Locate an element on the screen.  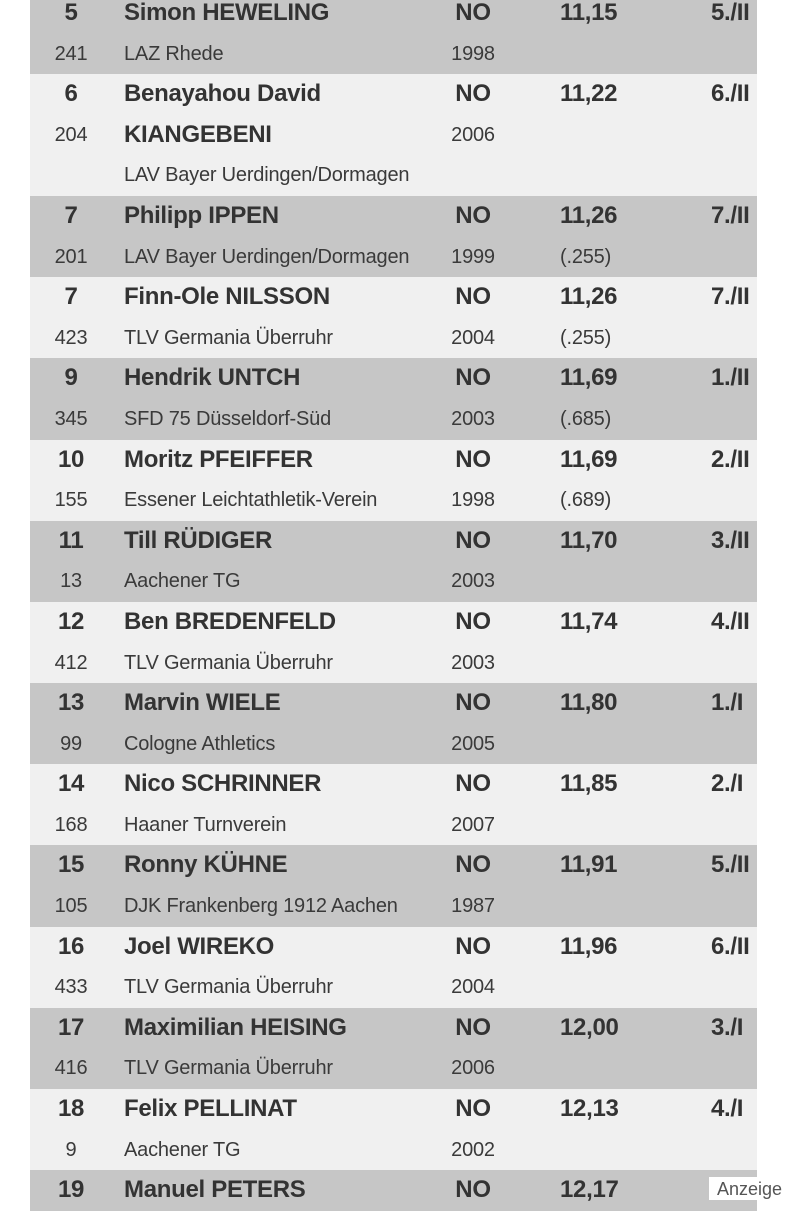
athlete-name: Maximilian HEISING is located at coordinates (235, 1028).